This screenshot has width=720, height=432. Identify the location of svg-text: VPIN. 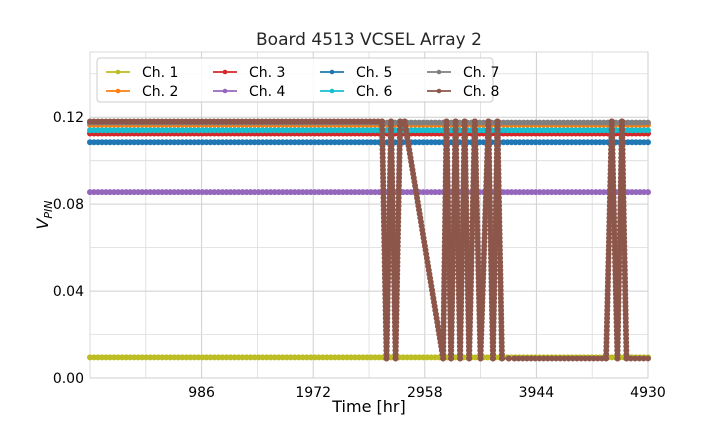
(44, 214).